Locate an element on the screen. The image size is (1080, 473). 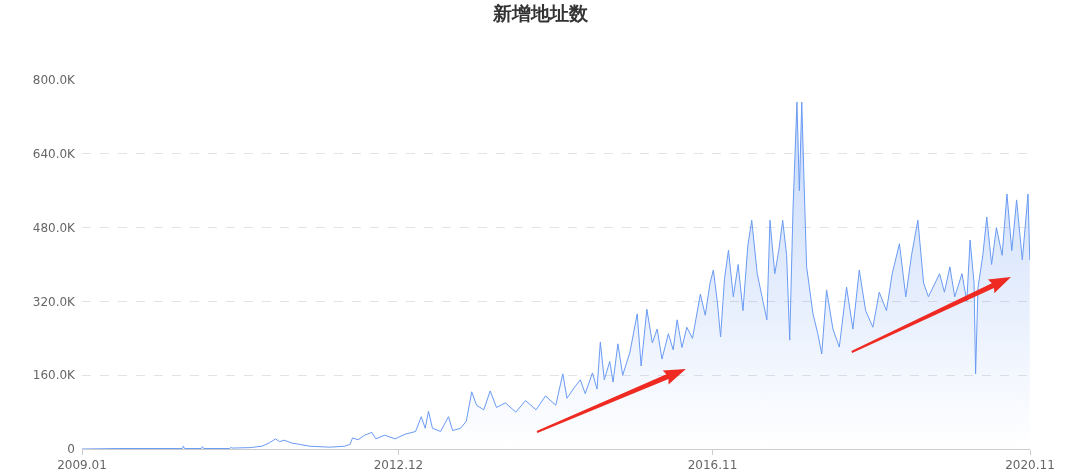
y-tick-label: 800.0K is located at coordinates (54, 80).